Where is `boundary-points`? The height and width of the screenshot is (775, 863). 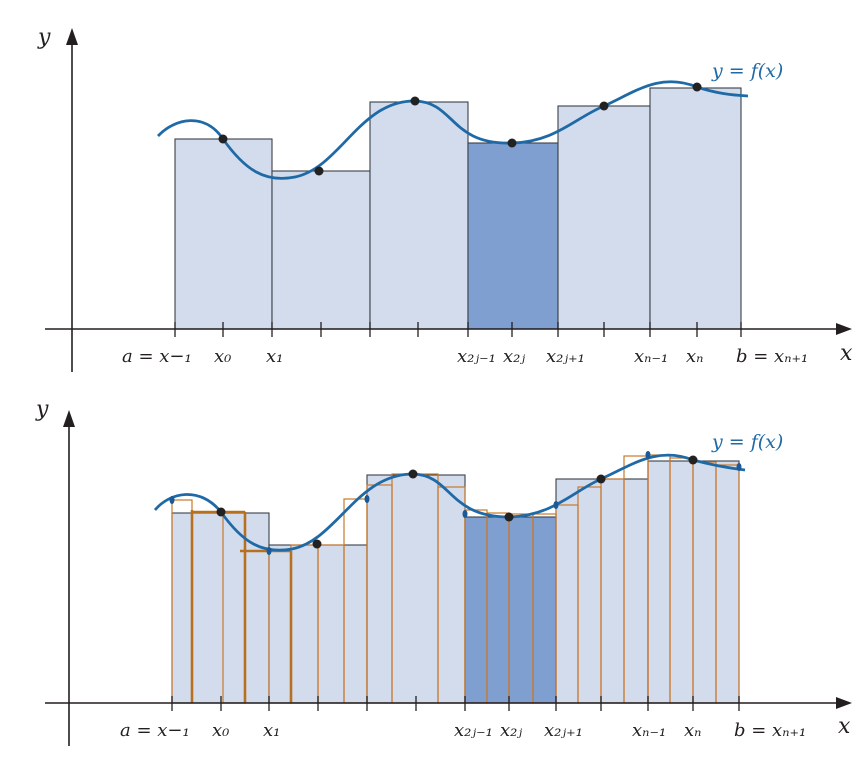 boundary-points is located at coordinates (455, 503).